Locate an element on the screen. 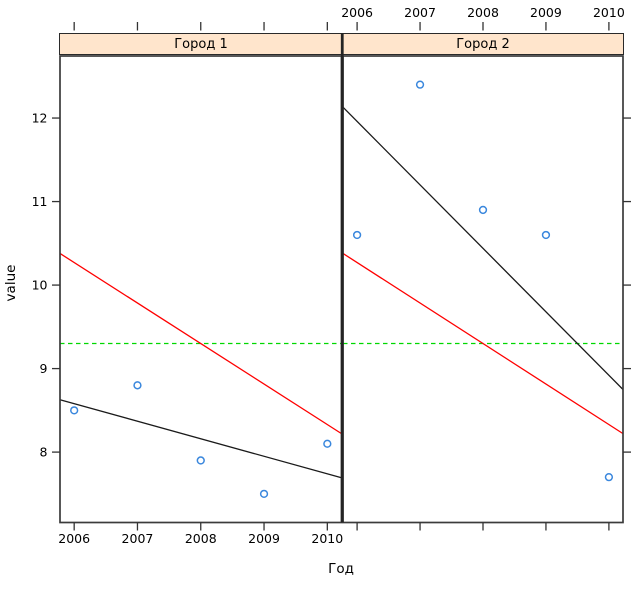  x-axis-tick-label-top: 2009 is located at coordinates (546, 12).